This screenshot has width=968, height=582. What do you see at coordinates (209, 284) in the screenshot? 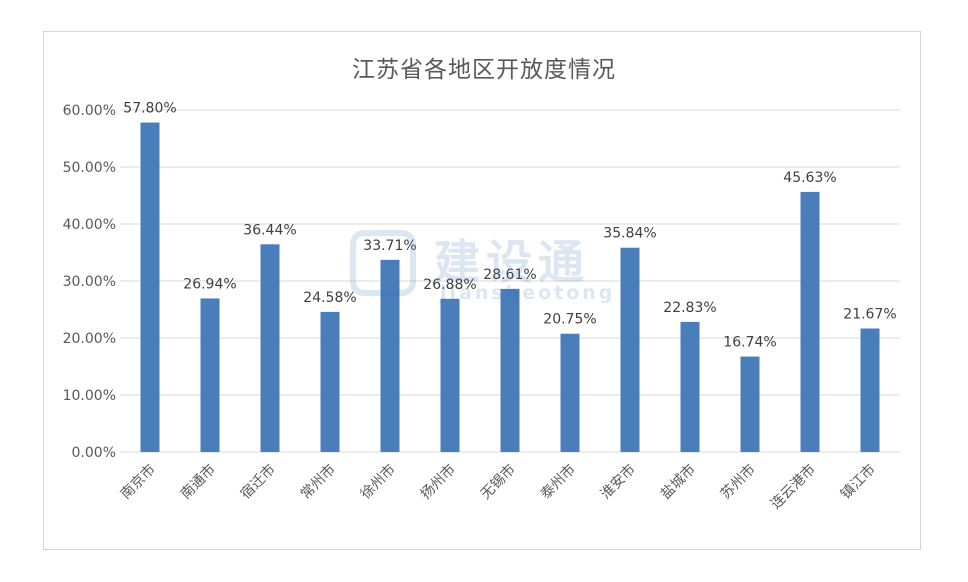
I see `data-label: 26.94%` at bounding box center [209, 284].